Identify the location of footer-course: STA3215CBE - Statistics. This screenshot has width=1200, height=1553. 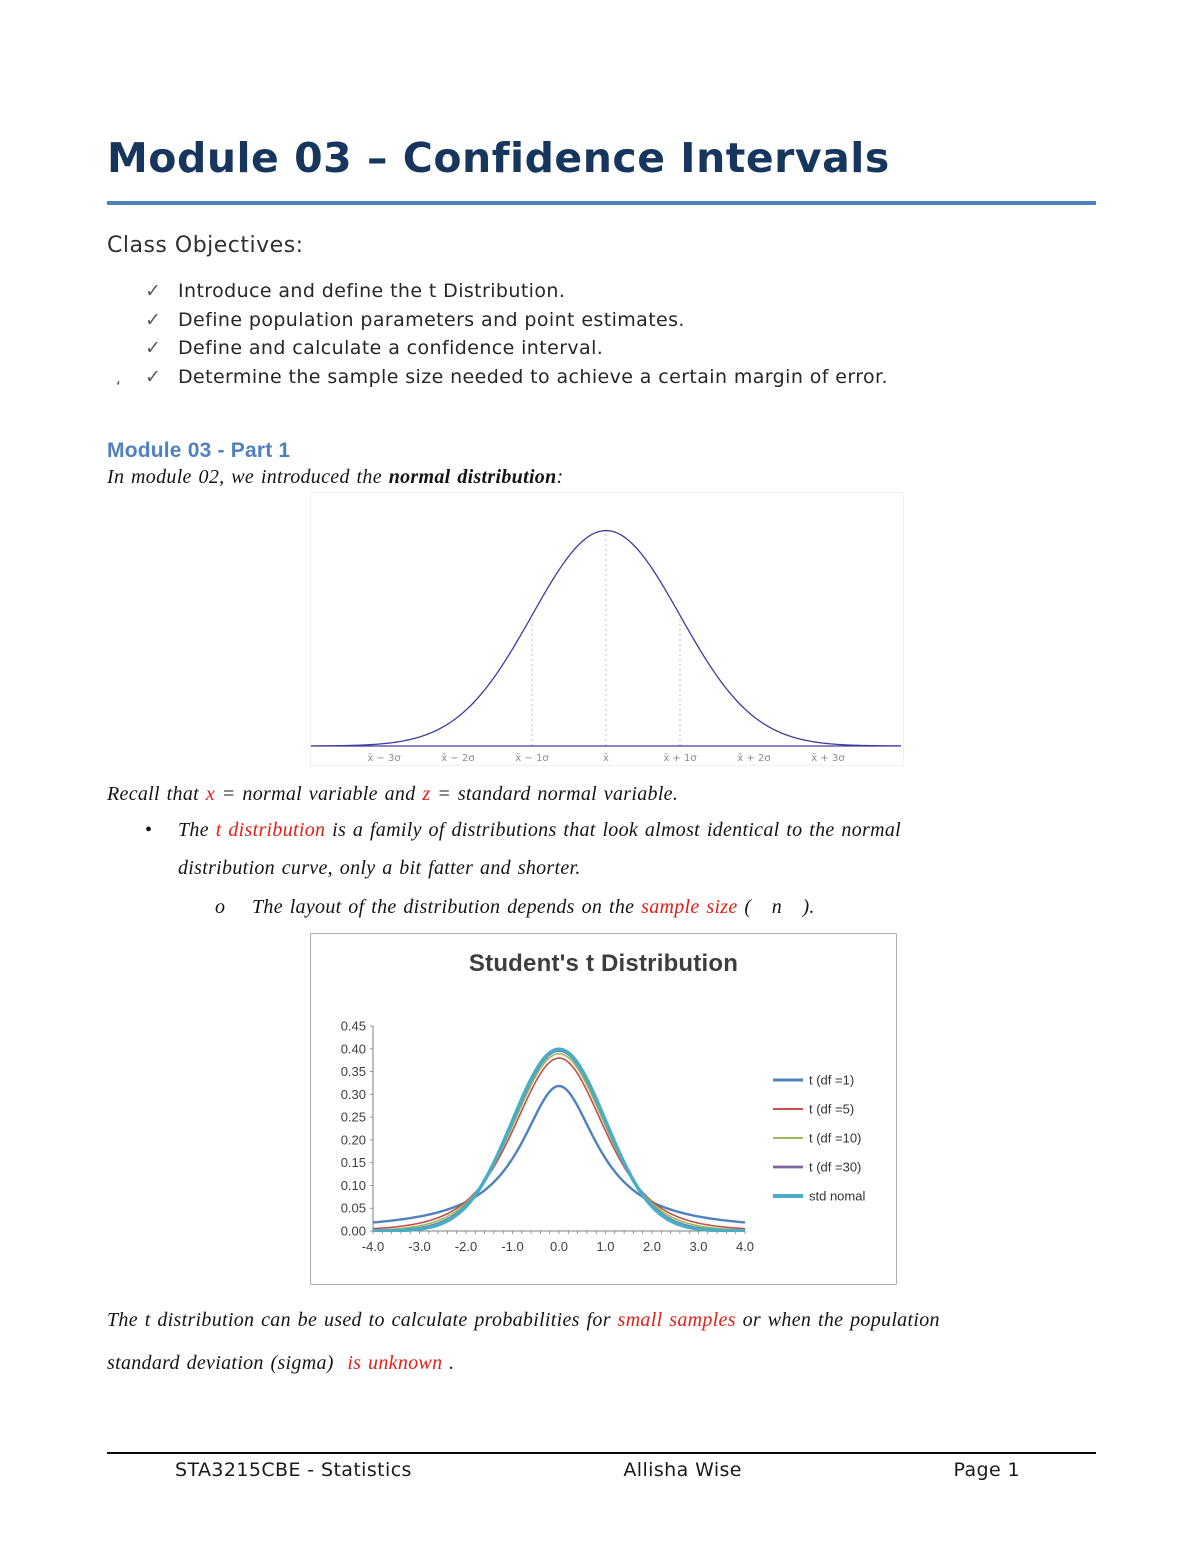
(293, 1470).